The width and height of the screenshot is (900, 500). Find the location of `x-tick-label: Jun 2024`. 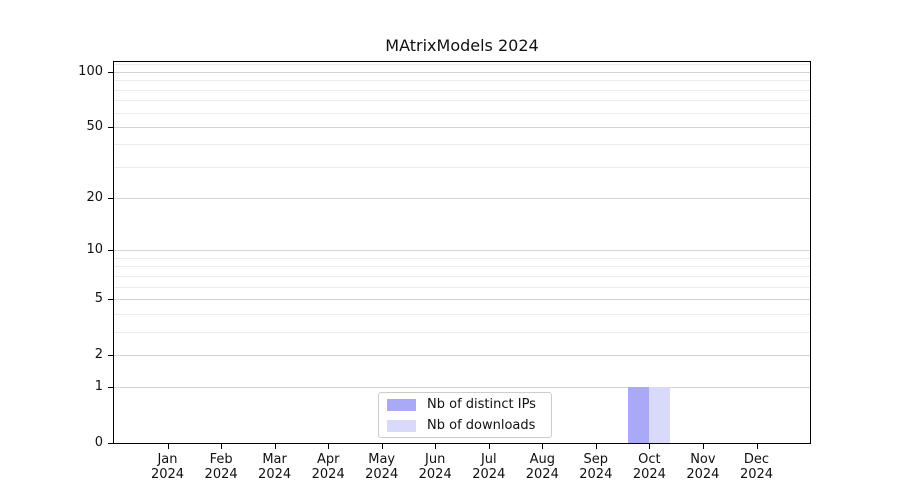

x-tick-label: Jun 2024 is located at coordinates (435, 467).